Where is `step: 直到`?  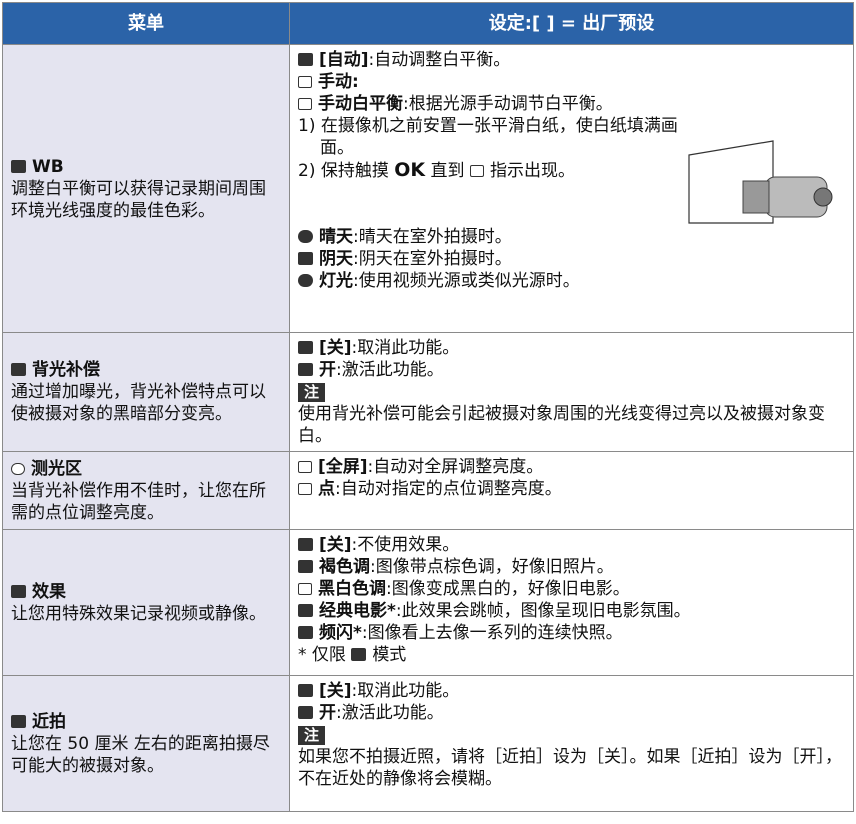 step: 直到 is located at coordinates (447, 171).